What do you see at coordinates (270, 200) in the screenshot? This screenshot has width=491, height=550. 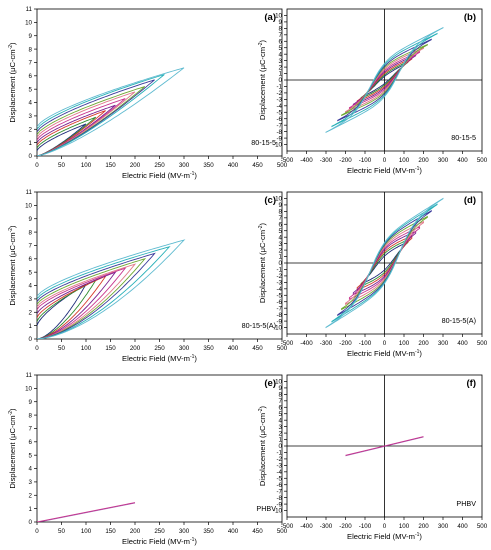 I see `panel-label: (c)` at bounding box center [270, 200].